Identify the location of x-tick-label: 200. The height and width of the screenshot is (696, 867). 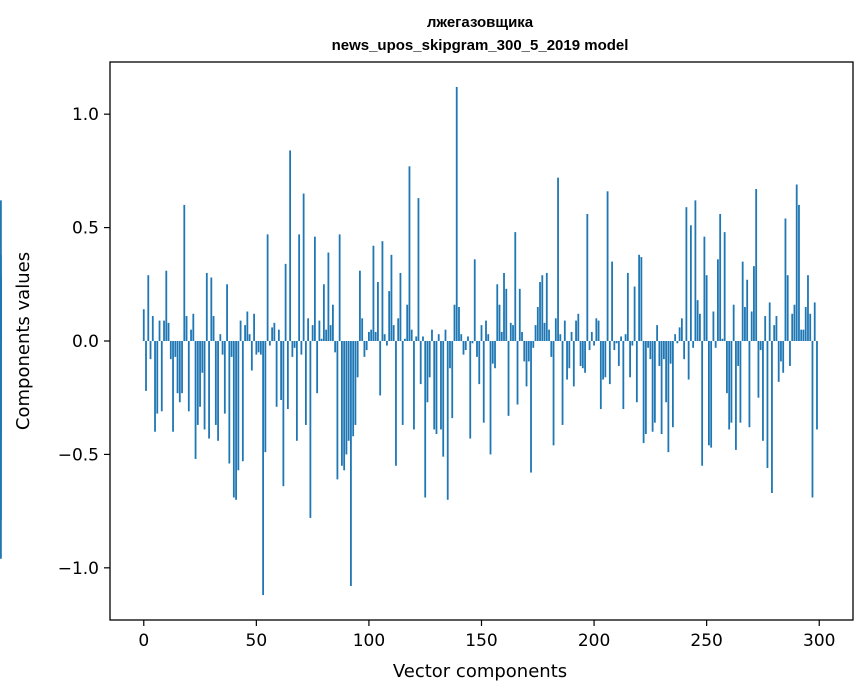
(594, 641).